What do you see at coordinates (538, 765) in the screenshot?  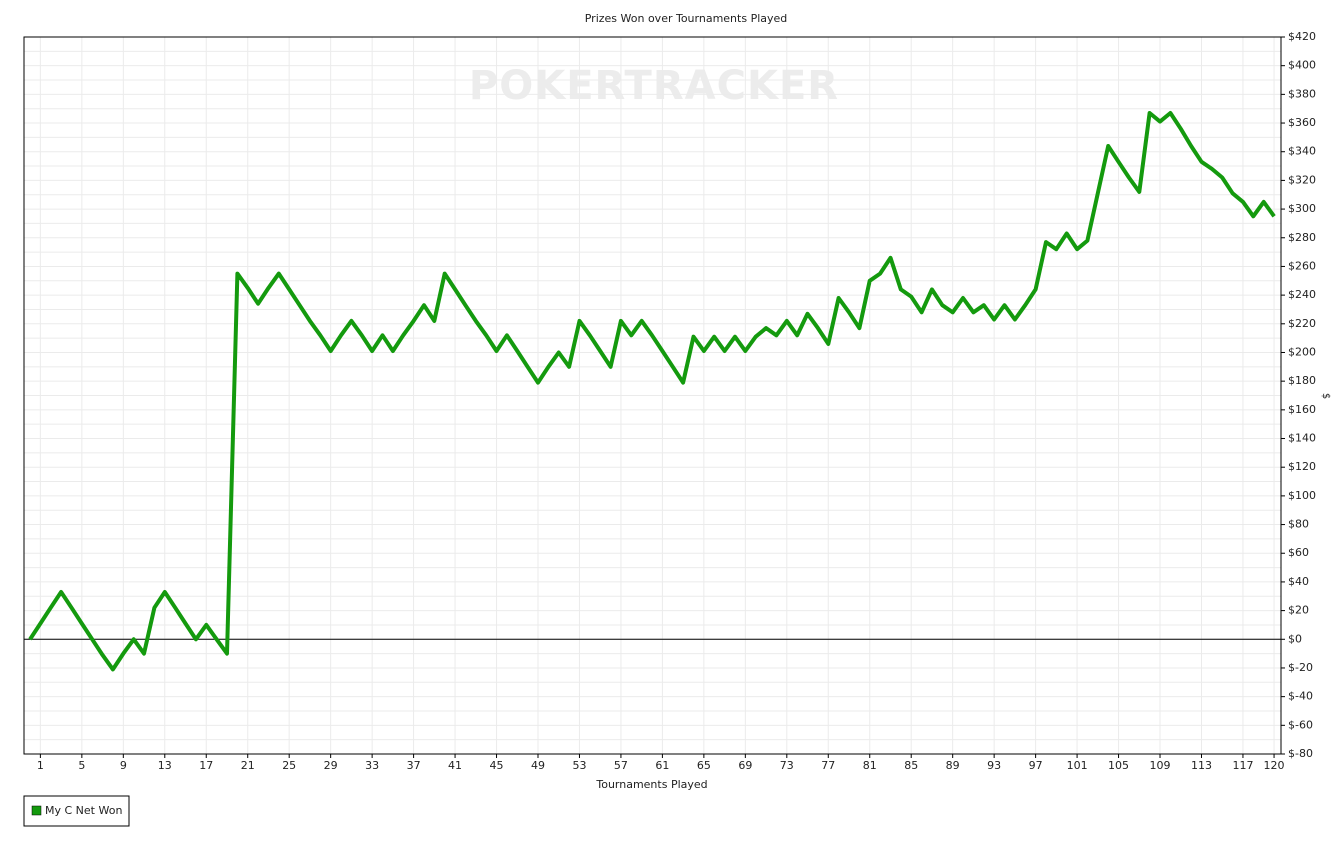 I see `x-tick-label: 49` at bounding box center [538, 765].